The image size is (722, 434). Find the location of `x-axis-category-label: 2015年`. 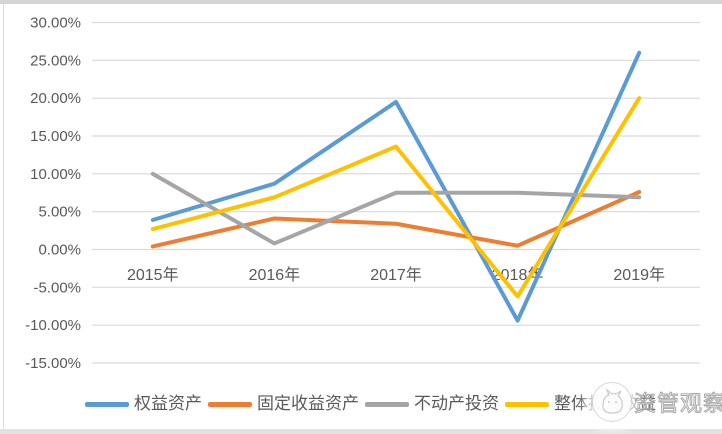

x-axis-category-label: 2015年 is located at coordinates (153, 275).